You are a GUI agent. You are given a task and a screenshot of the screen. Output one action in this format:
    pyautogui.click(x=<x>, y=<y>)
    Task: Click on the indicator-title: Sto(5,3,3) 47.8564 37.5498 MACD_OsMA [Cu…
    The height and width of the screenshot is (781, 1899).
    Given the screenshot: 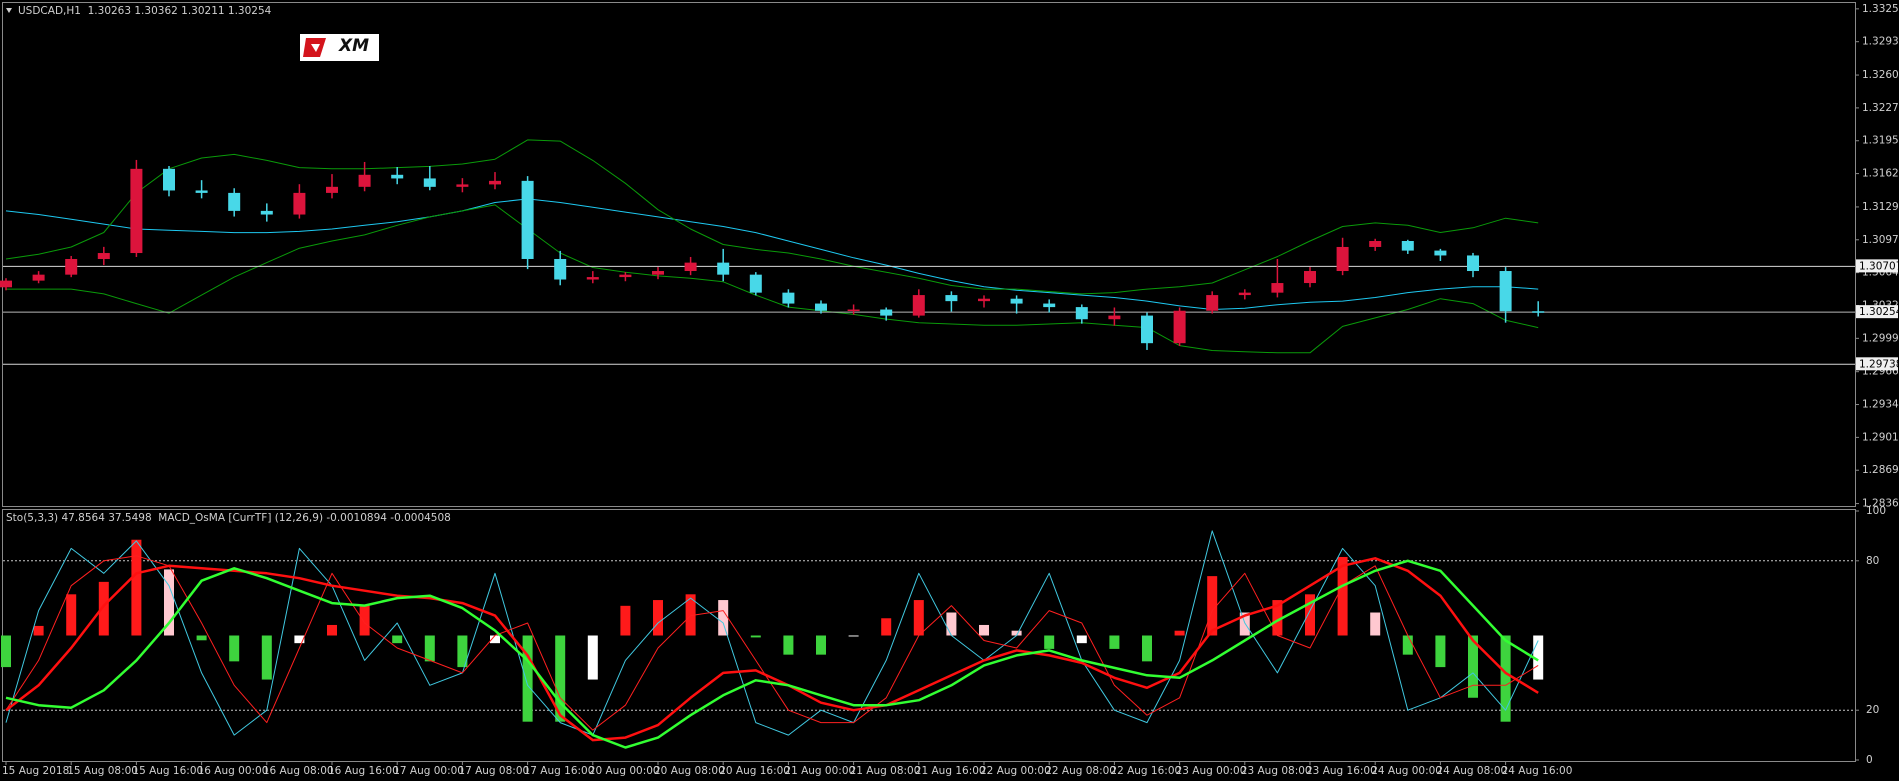 What is the action you would take?
    pyautogui.click(x=228, y=518)
    